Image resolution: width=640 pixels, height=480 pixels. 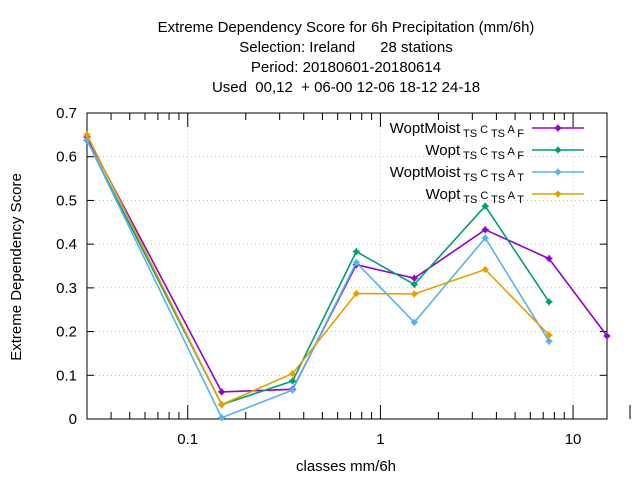 I want to click on legend-entry: WoptMoist TS C TS A T, so click(x=487, y=174).